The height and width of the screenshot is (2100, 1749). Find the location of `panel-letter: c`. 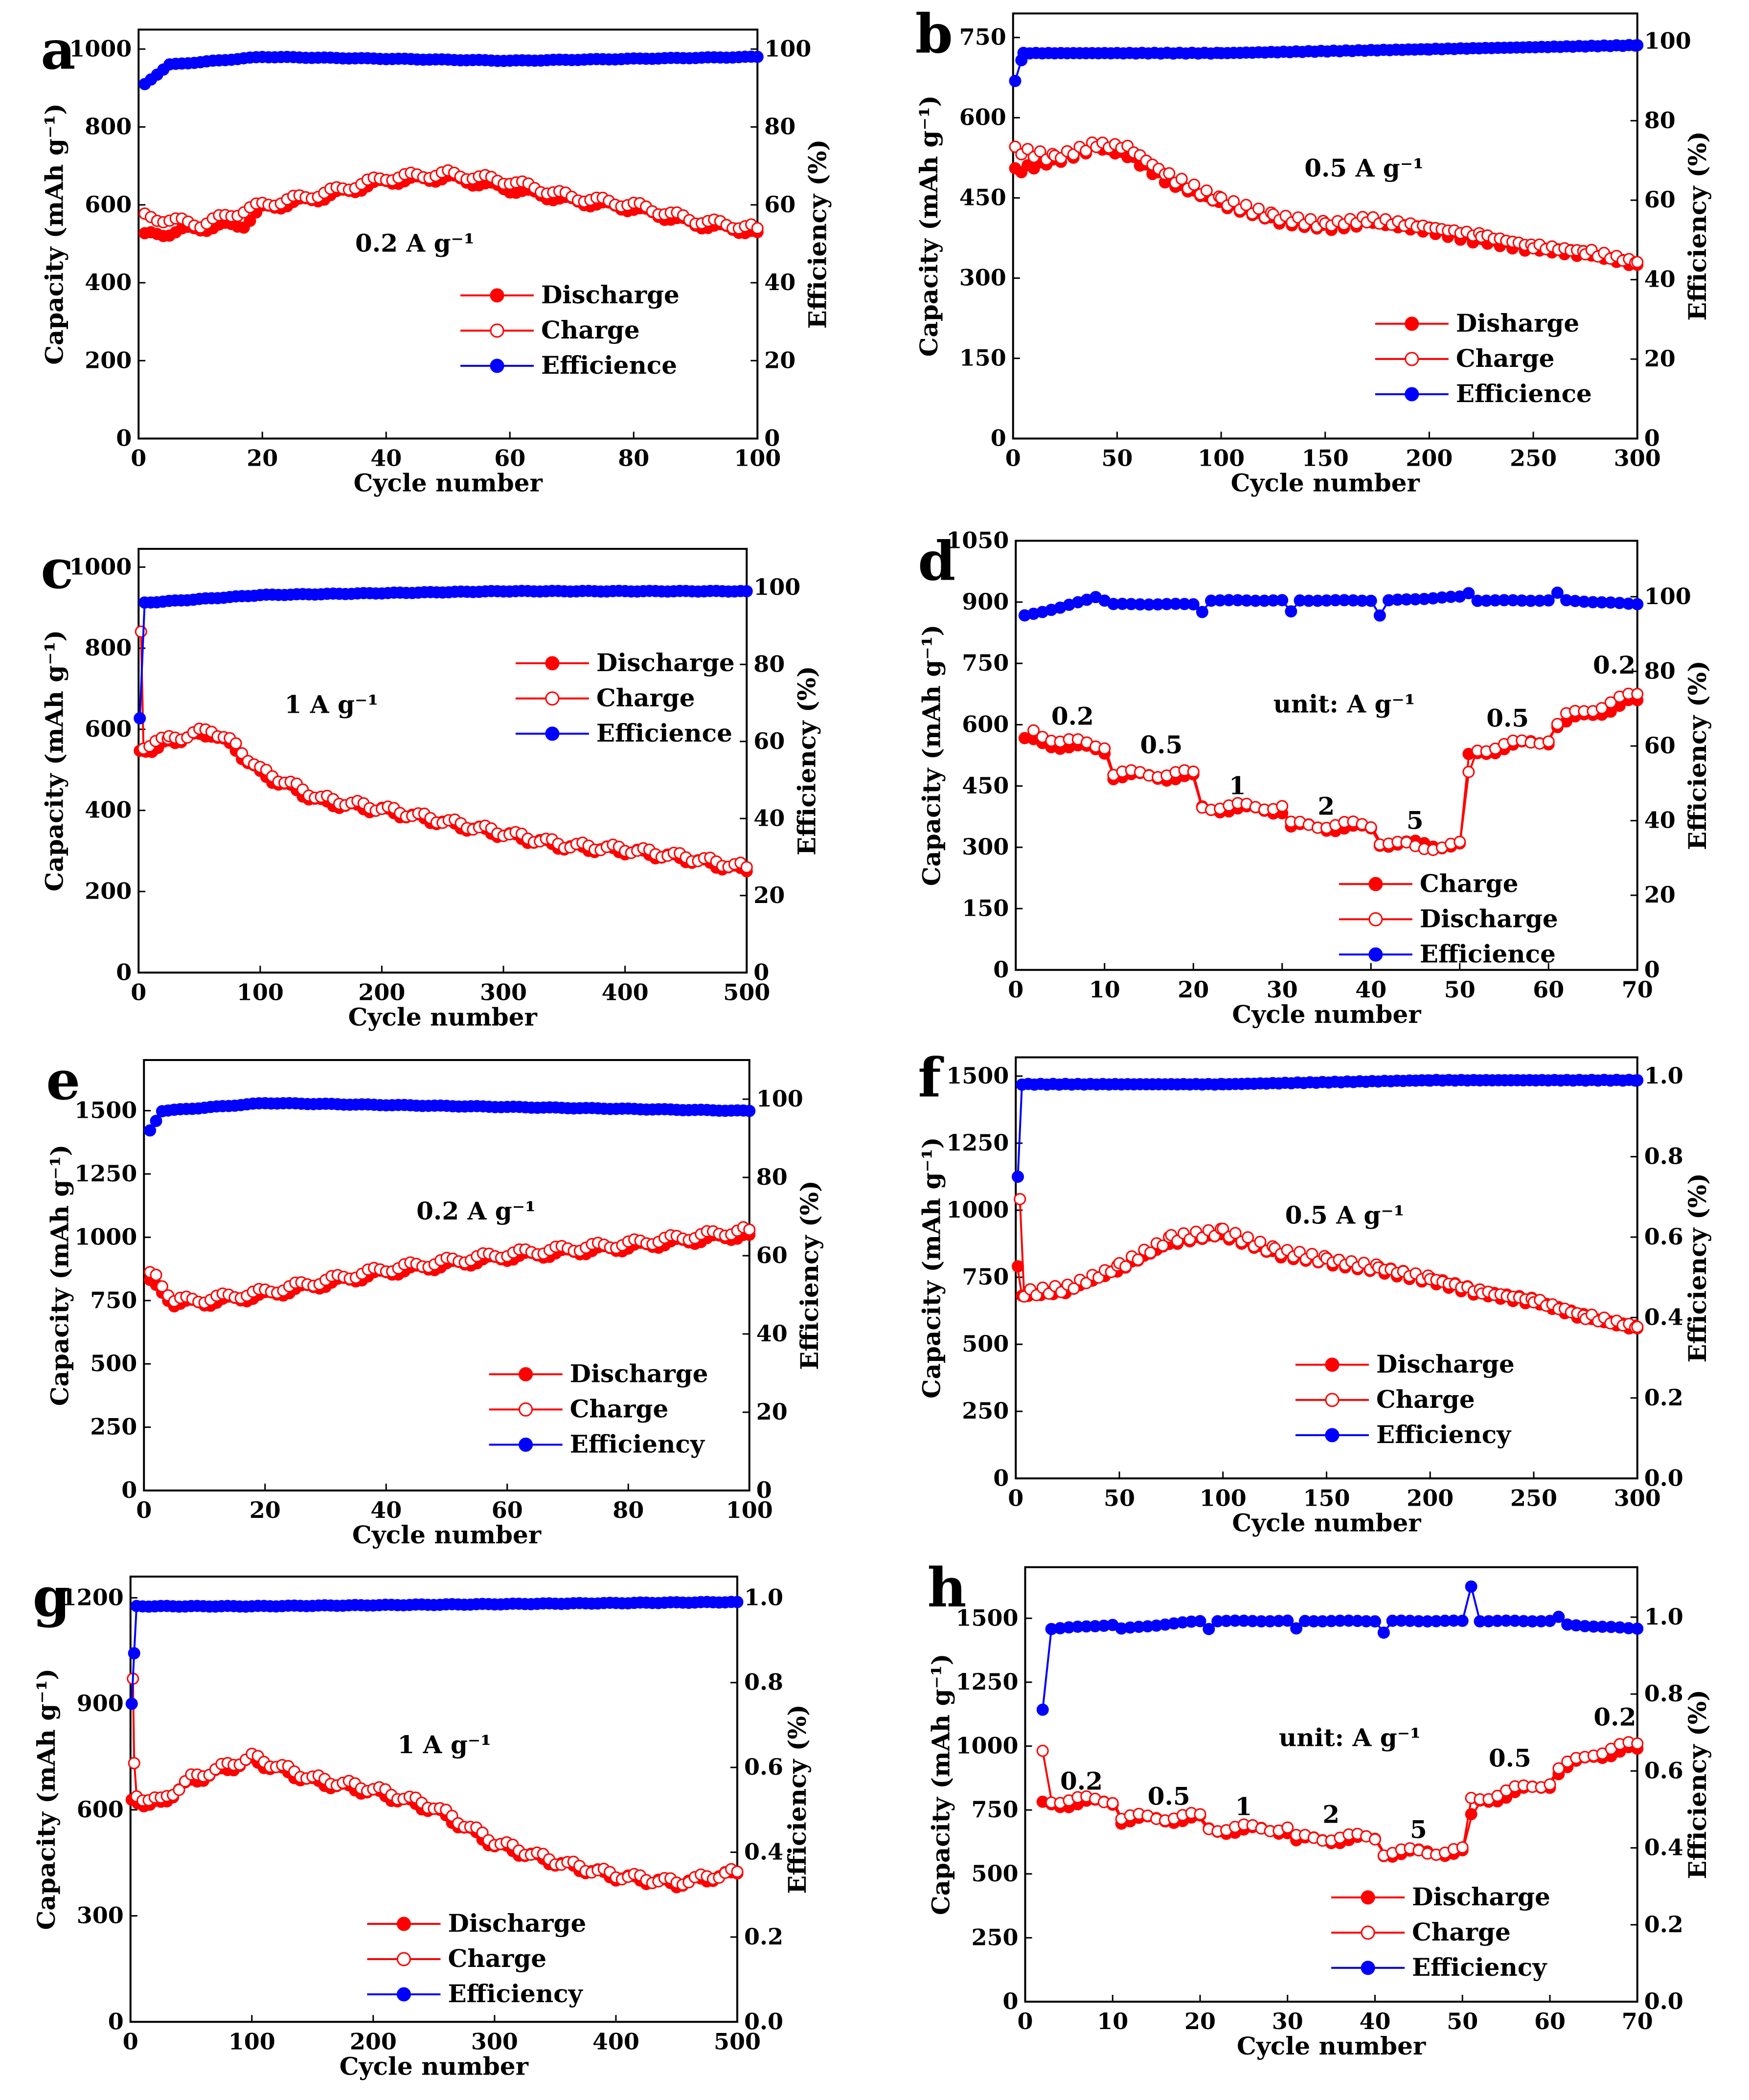

panel-letter: c is located at coordinates (57, 570).